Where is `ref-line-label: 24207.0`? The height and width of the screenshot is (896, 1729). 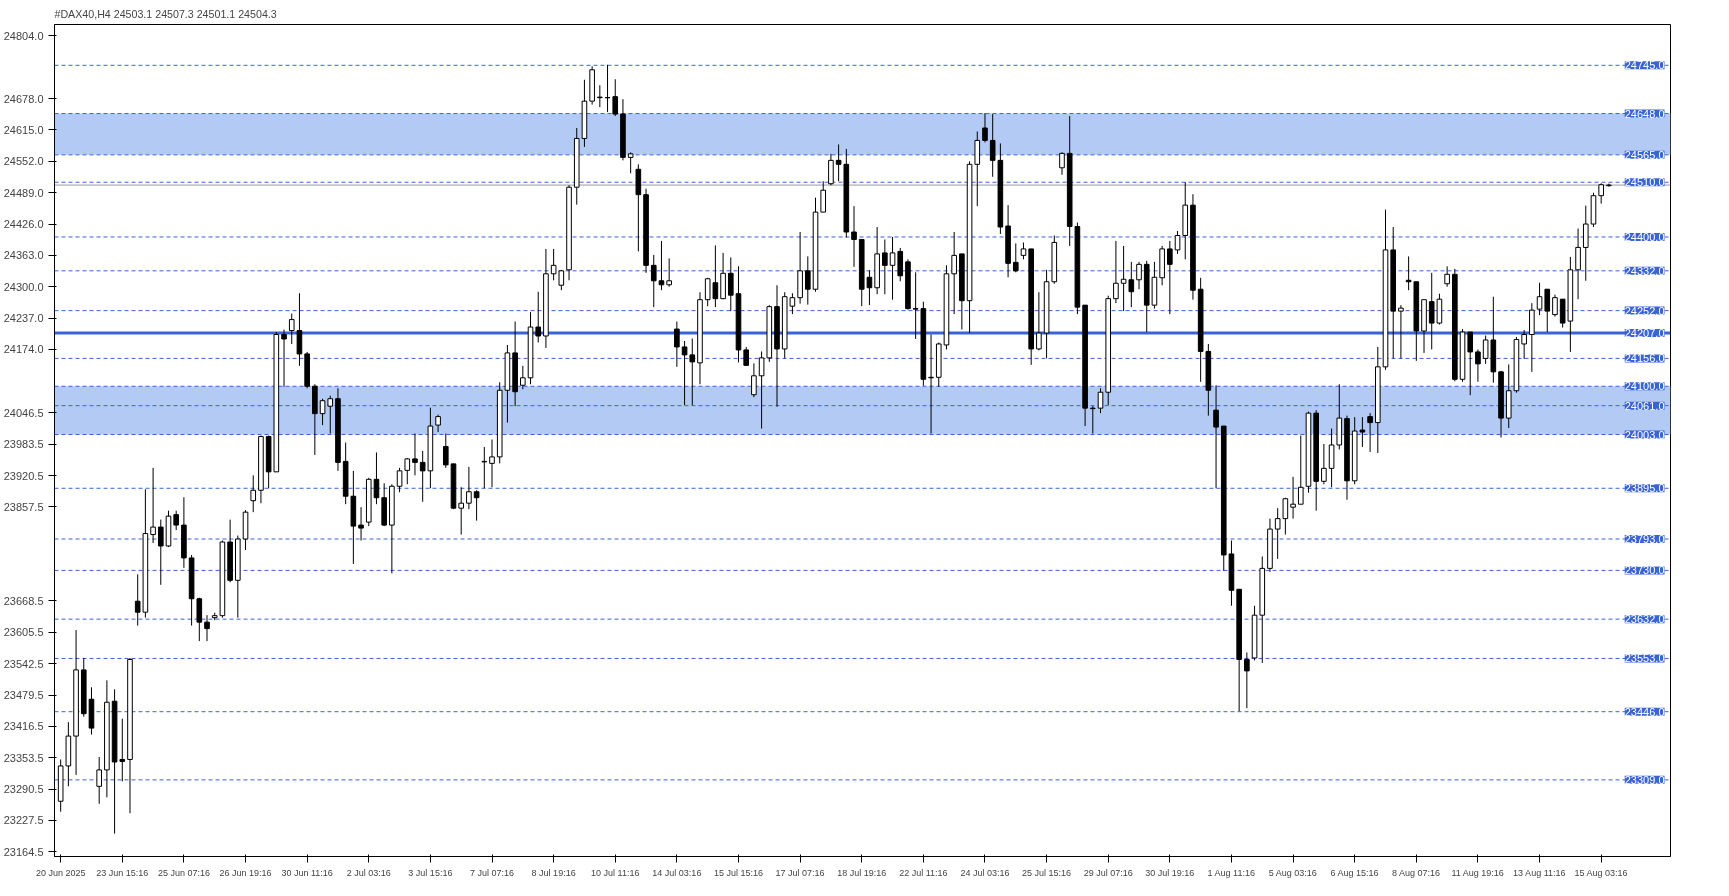
ref-line-label: 24207.0 is located at coordinates (1644, 333).